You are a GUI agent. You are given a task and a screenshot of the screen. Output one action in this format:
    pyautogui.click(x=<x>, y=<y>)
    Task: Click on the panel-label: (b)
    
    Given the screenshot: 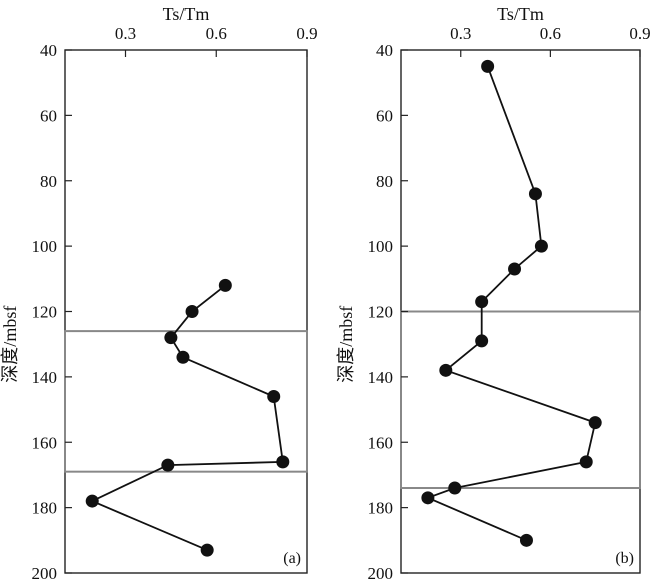 What is the action you would take?
    pyautogui.click(x=624, y=558)
    